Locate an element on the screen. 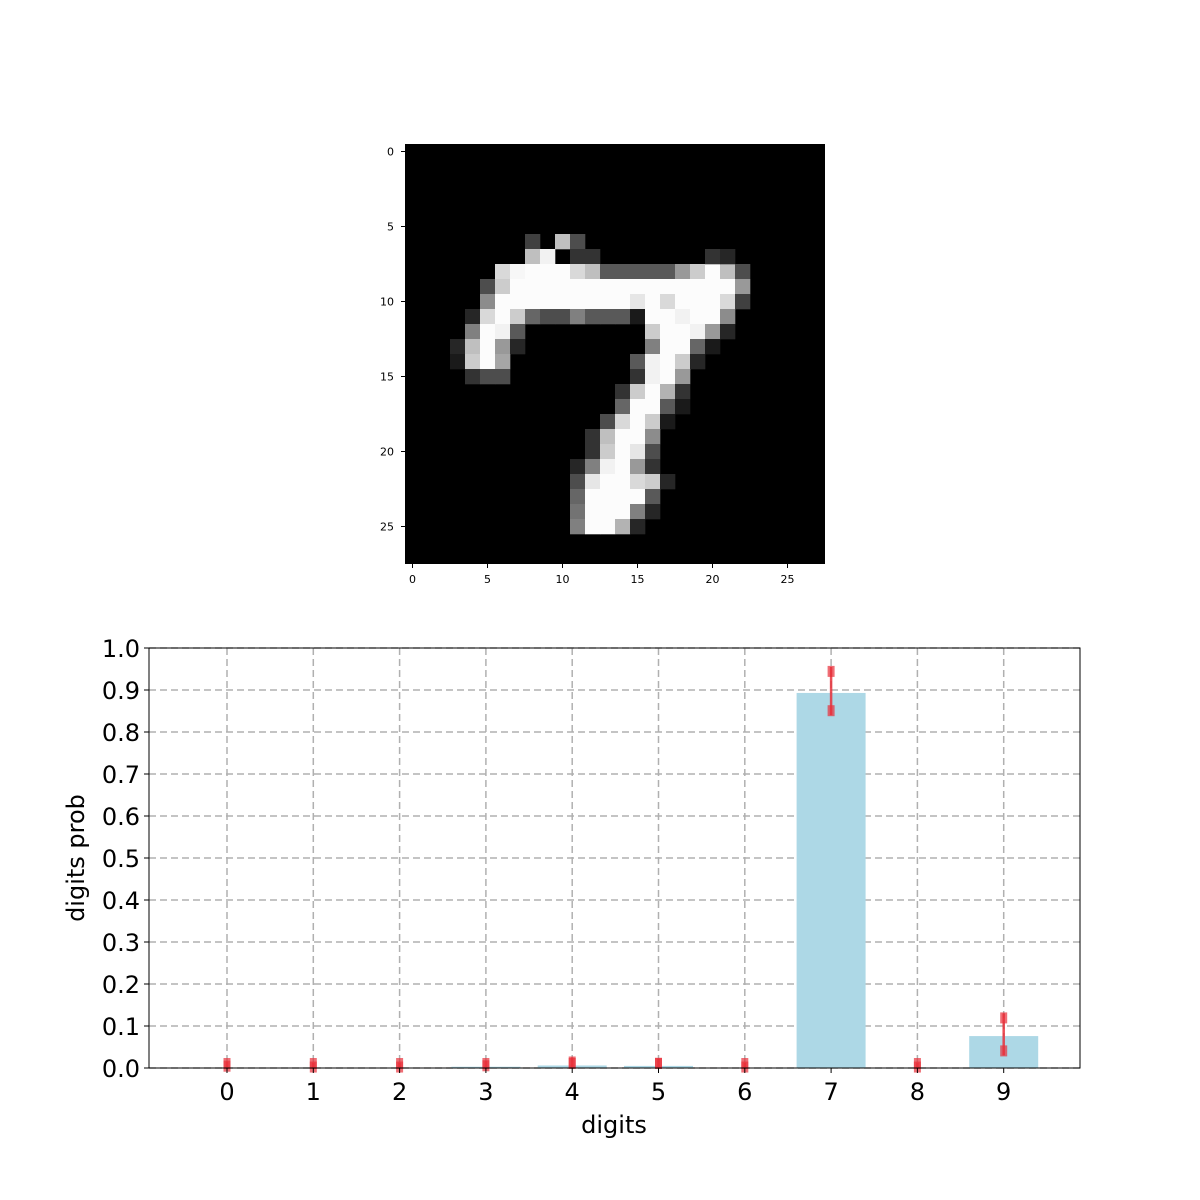 The image size is (1200, 1200). y-axis-label: digits prob is located at coordinates (76, 858).